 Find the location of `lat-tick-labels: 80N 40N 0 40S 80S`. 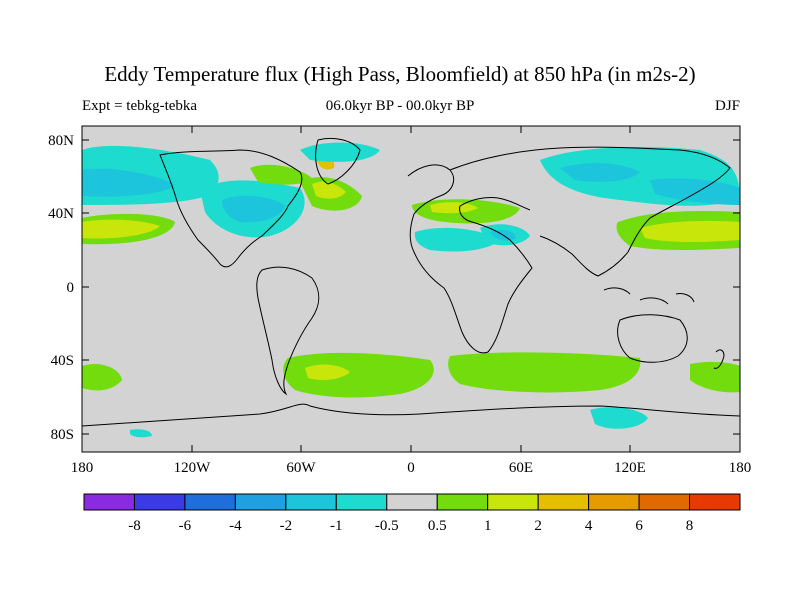

lat-tick-labels: 80N 40N 0 40S 80S is located at coordinates (61, 288).